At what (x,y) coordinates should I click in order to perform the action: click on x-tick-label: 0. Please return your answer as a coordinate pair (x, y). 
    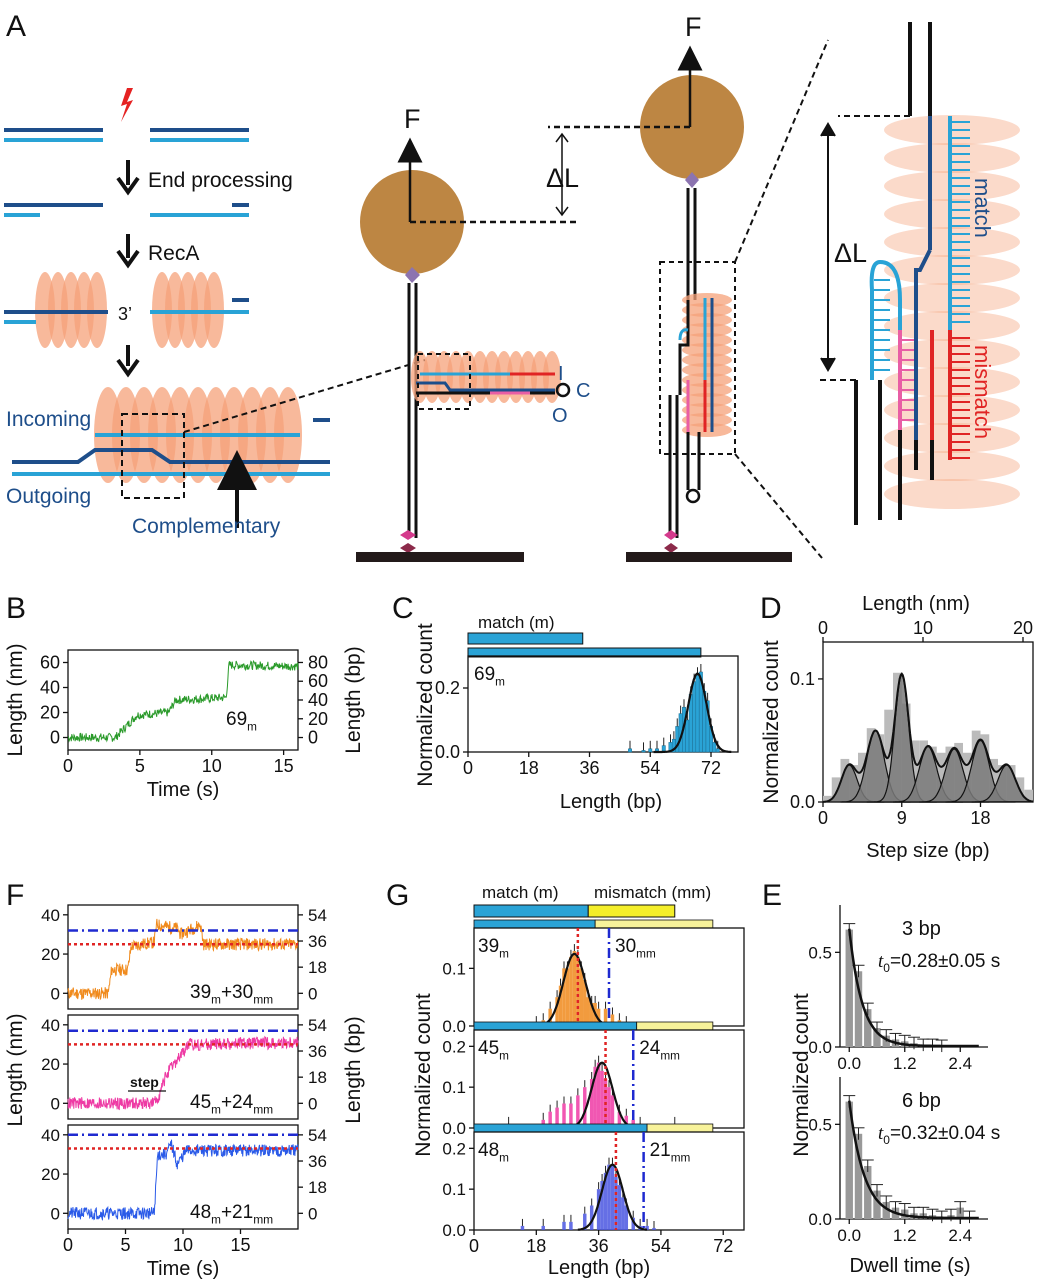
    Looking at the image, I should click on (68, 1245).